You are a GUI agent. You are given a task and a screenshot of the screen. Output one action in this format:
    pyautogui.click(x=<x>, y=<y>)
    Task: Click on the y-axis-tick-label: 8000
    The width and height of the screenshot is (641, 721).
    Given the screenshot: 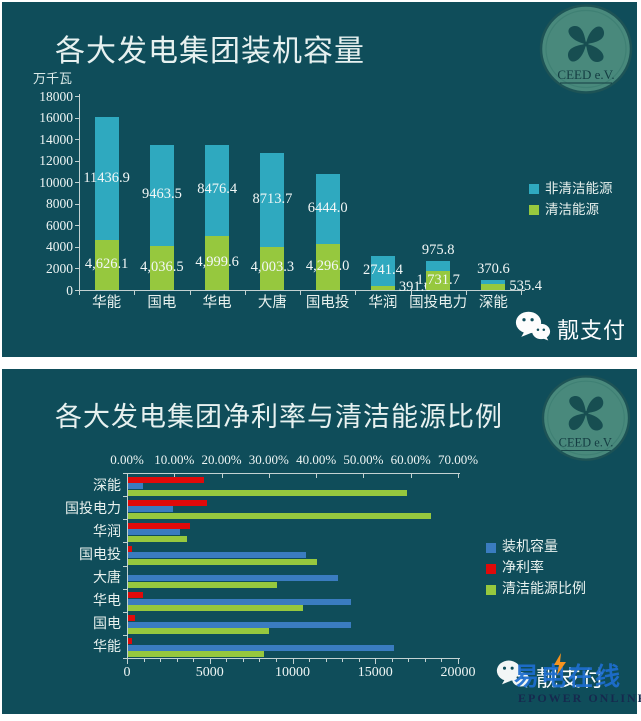 What is the action you would take?
    pyautogui.click(x=59, y=204)
    